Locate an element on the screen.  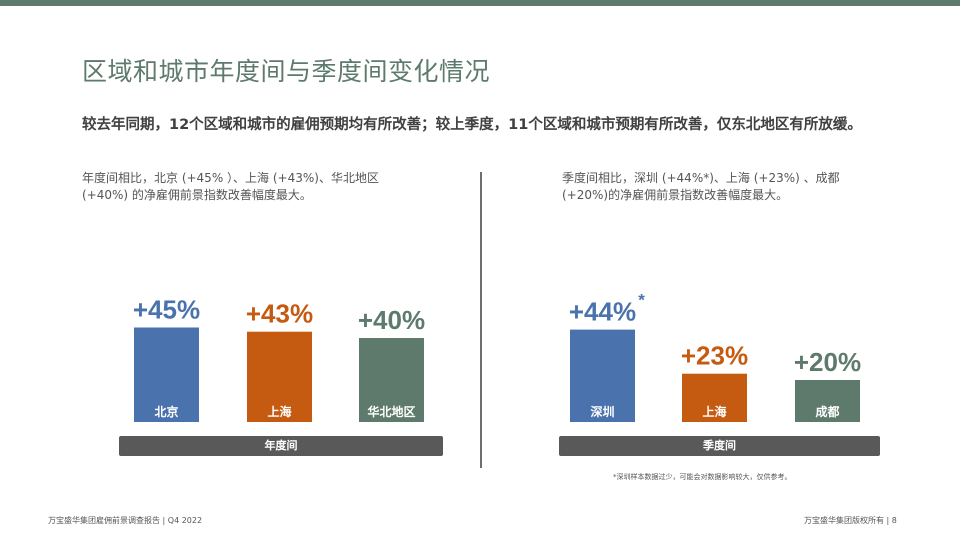
footer-report-title: 万宝盛华集团雇佣前景调查报告 | Q4 2022 is located at coordinates (125, 520).